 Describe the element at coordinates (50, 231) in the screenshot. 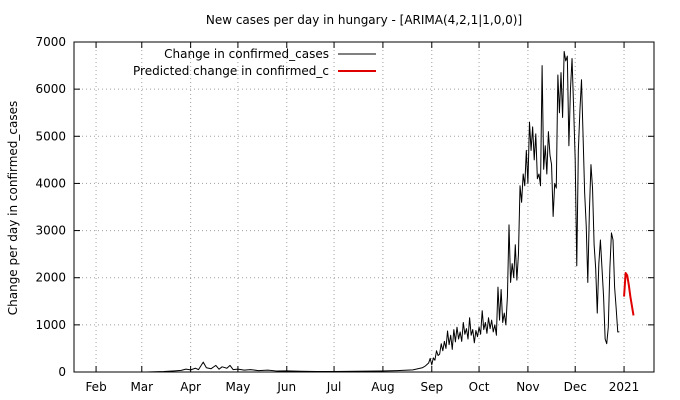

I see `y-tick-label: 3000` at that location.